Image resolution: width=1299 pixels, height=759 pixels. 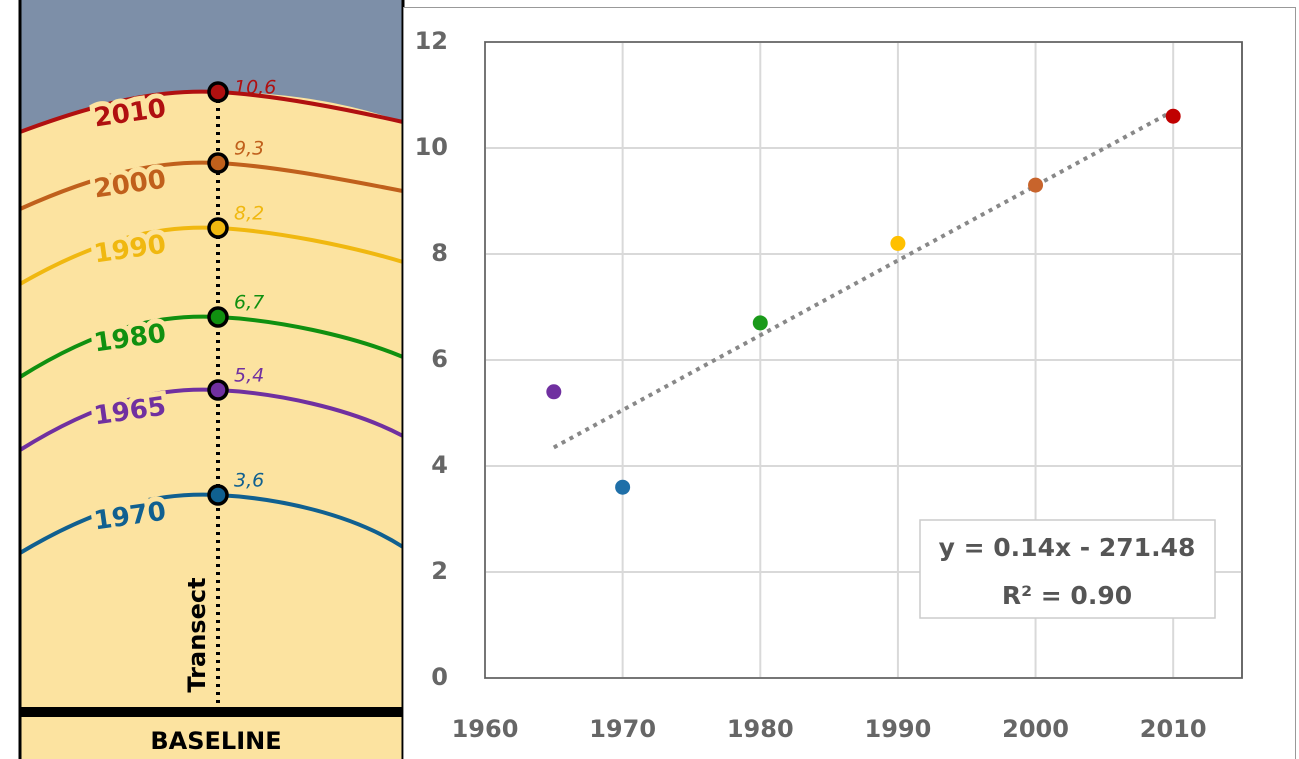 What do you see at coordinates (249, 149) in the screenshot?
I see `shoreline-distance: 9,3` at bounding box center [249, 149].